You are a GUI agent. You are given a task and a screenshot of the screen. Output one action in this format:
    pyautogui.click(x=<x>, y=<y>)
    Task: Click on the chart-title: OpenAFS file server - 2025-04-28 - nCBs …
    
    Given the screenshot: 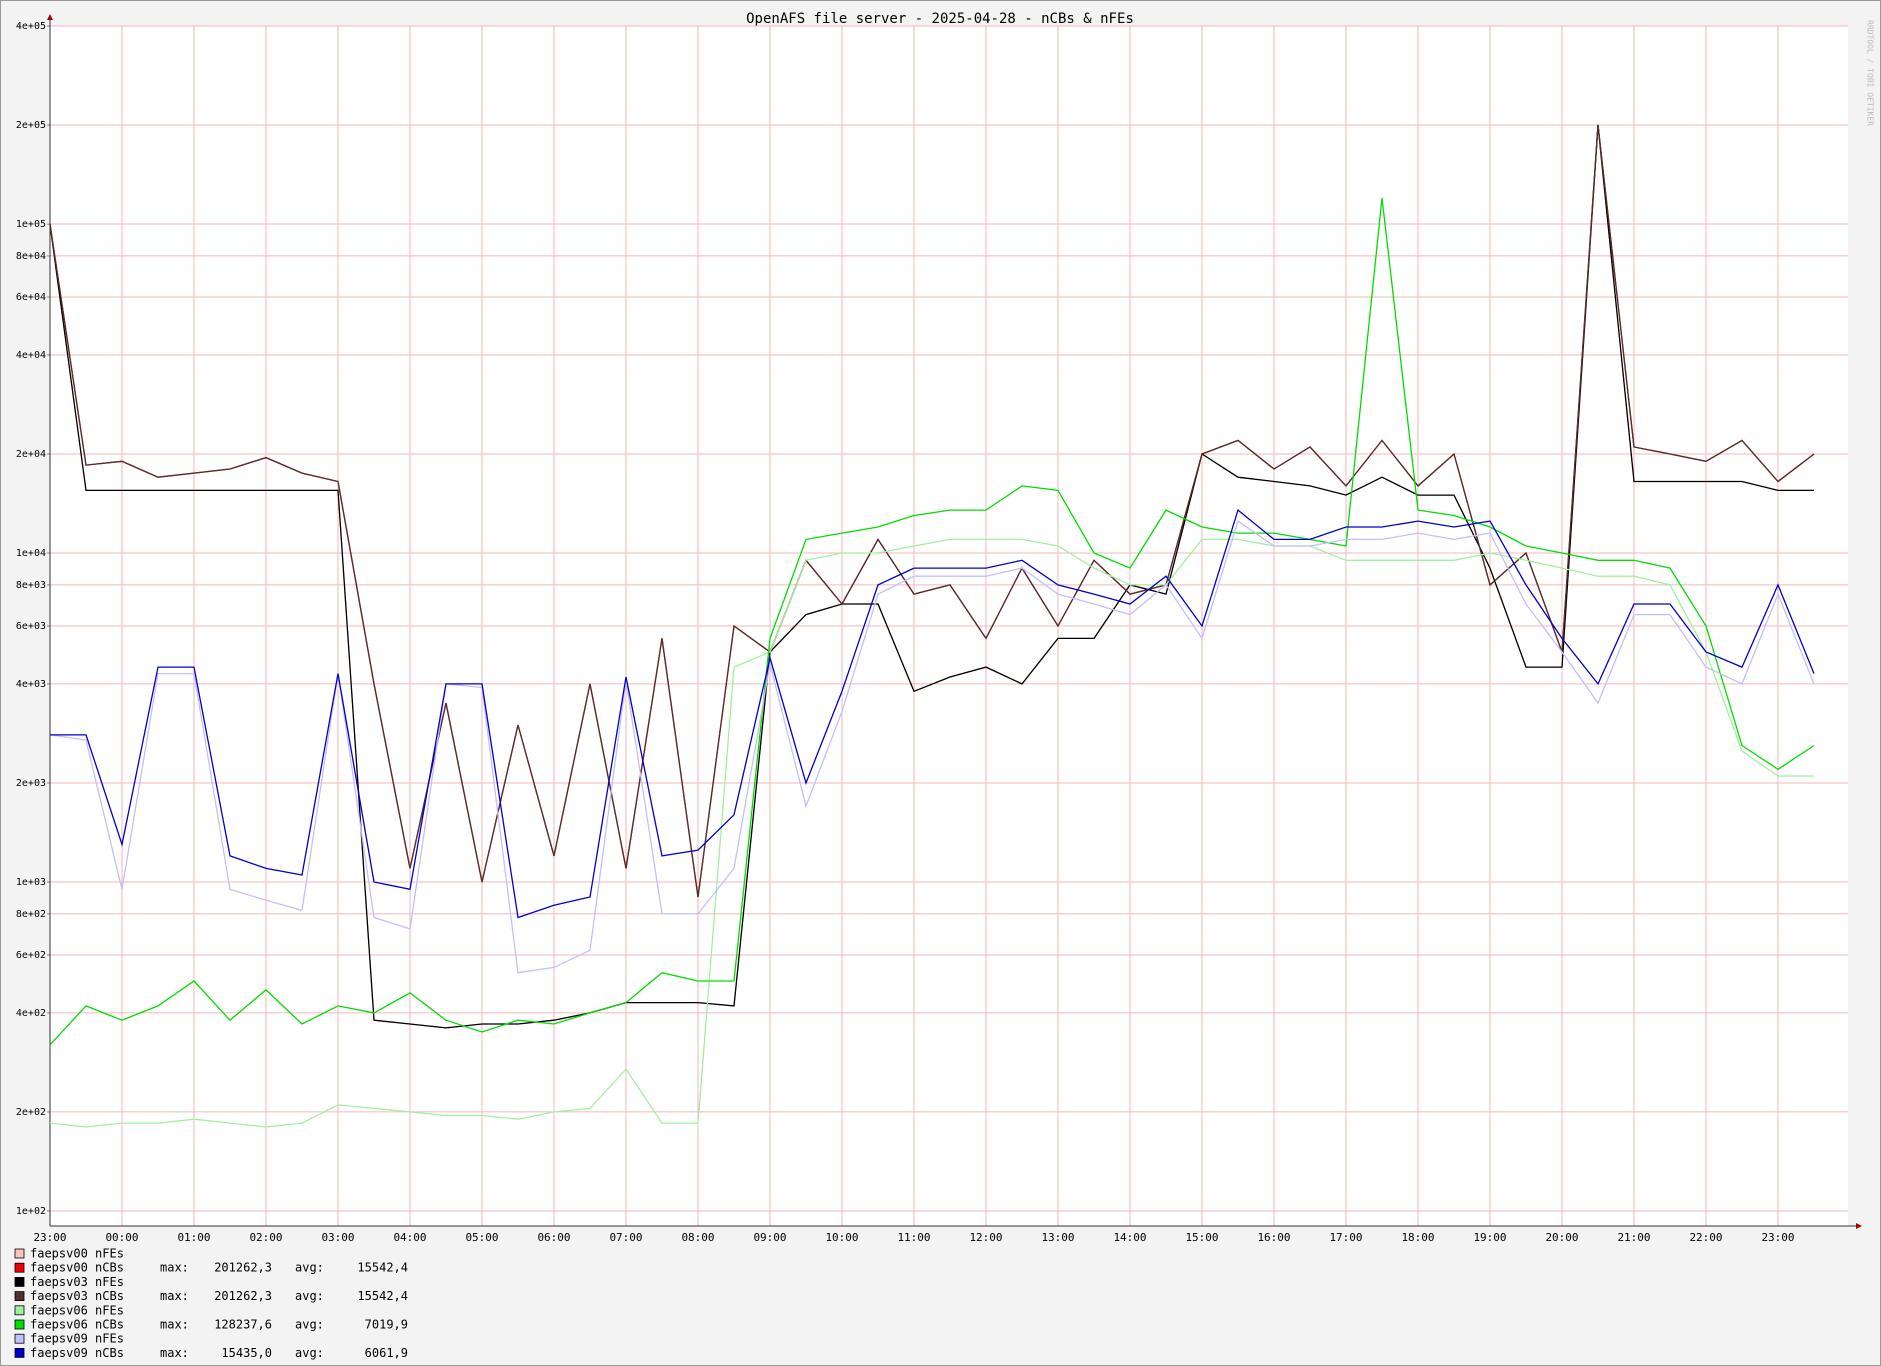 What is the action you would take?
    pyautogui.click(x=940, y=19)
    